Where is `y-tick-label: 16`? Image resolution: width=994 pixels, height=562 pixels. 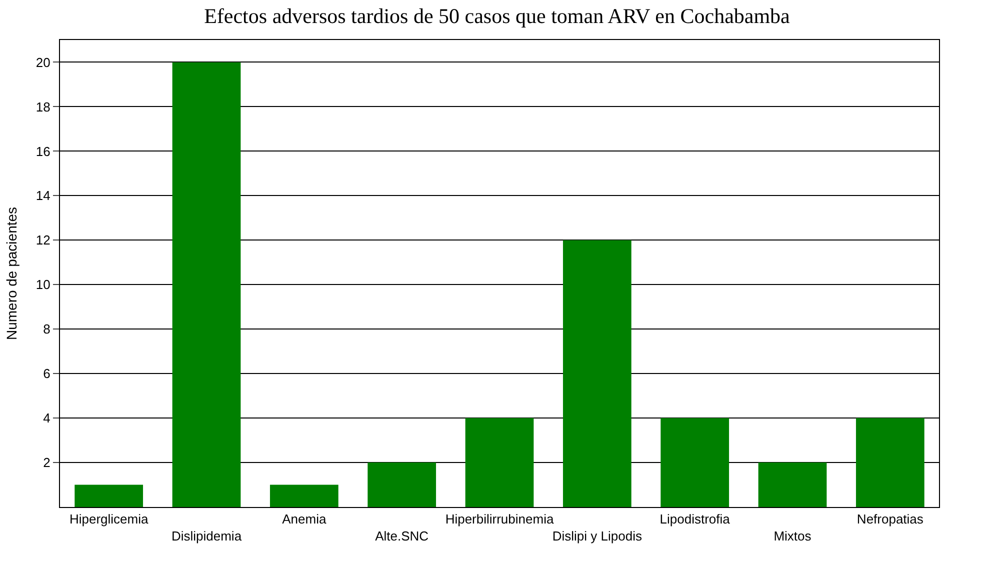 y-tick-label: 16 is located at coordinates (43, 151).